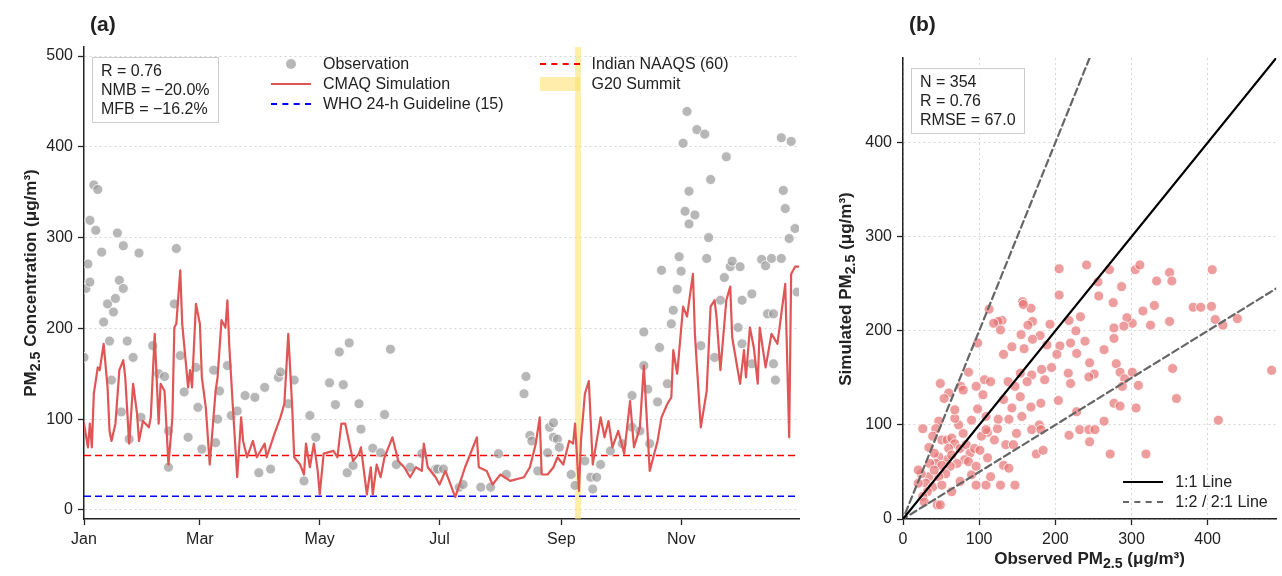 This screenshot has height=576, width=1282. Describe the element at coordinates (903, 539) in the screenshot. I see `x-tick-label: 0` at that location.